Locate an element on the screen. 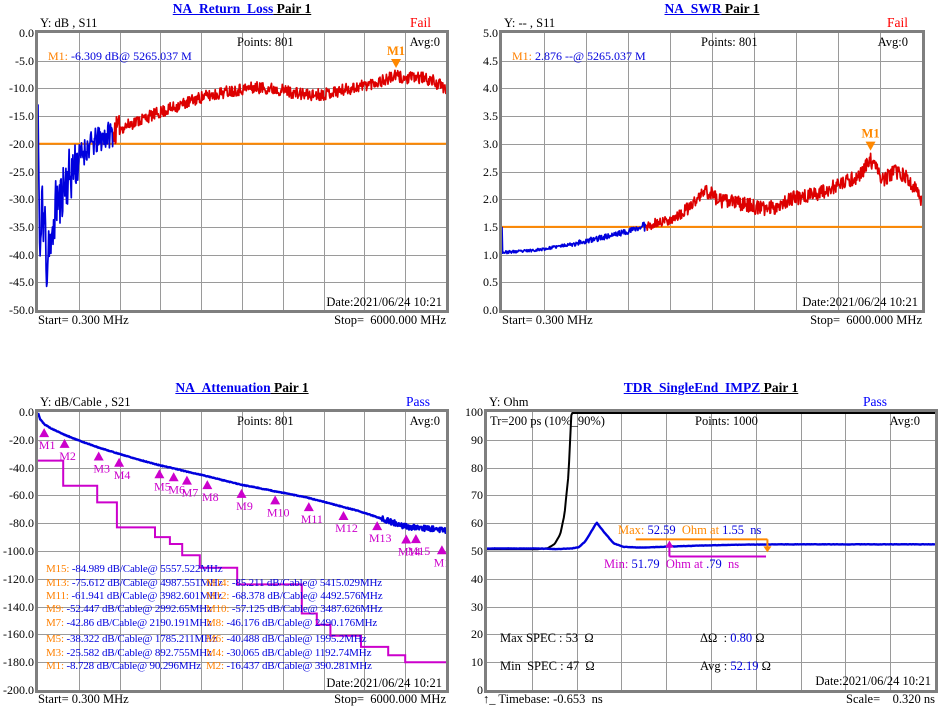 The height and width of the screenshot is (720, 947). y-tick-label: 0.5 is located at coordinates (490, 282).